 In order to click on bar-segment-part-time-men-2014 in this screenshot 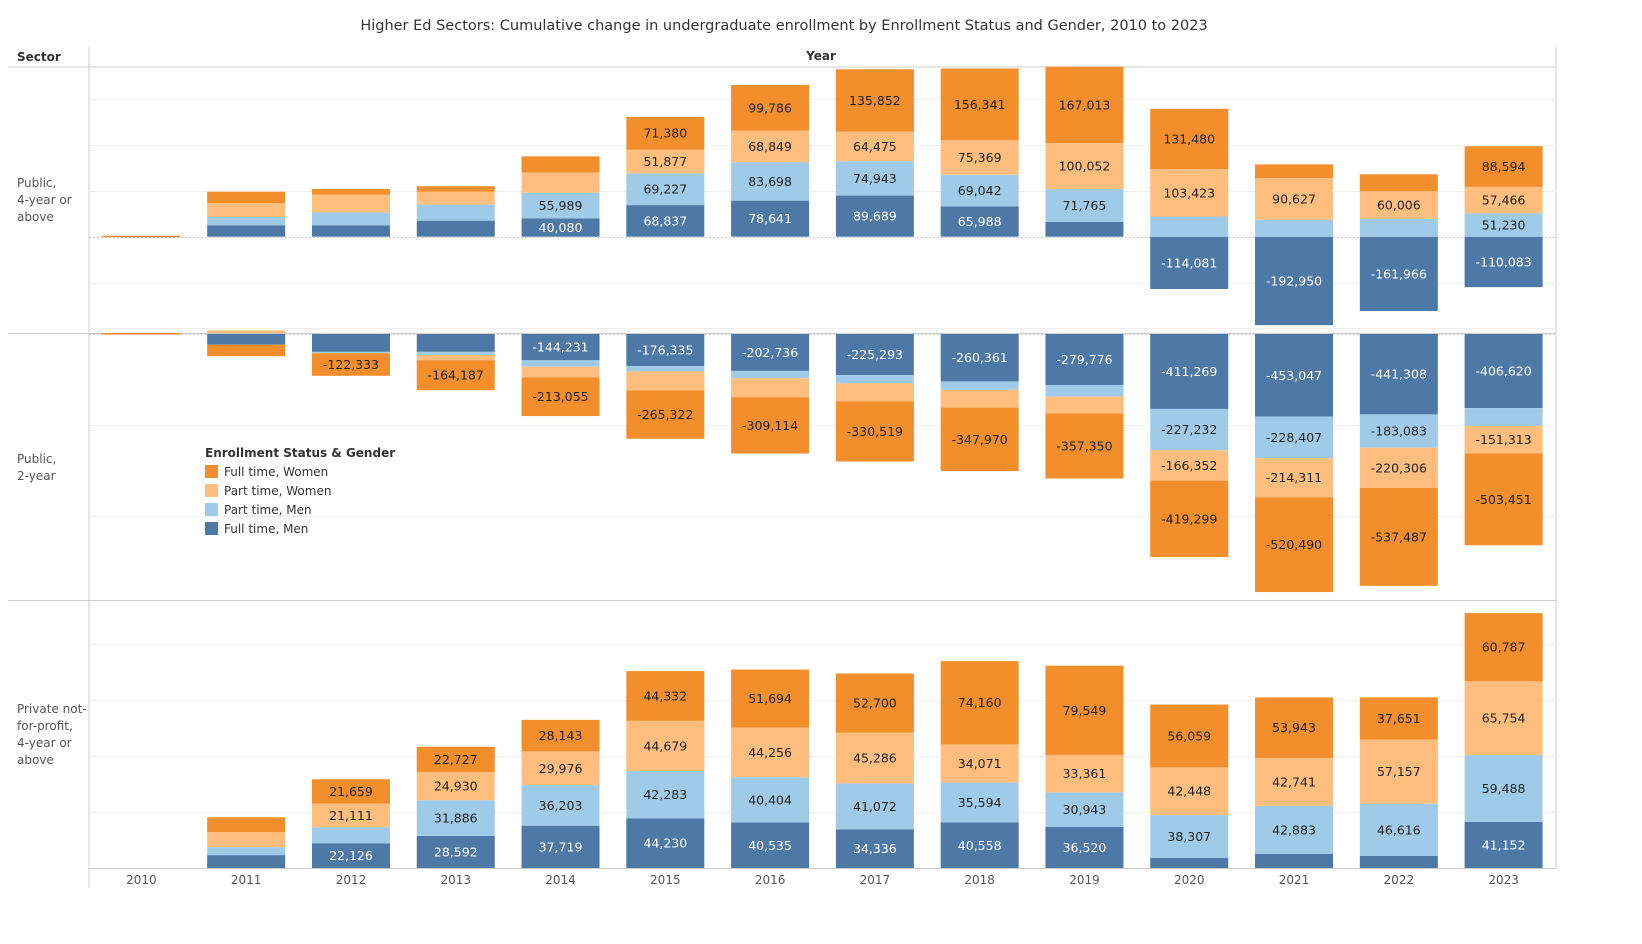, I will do `click(560, 363)`.